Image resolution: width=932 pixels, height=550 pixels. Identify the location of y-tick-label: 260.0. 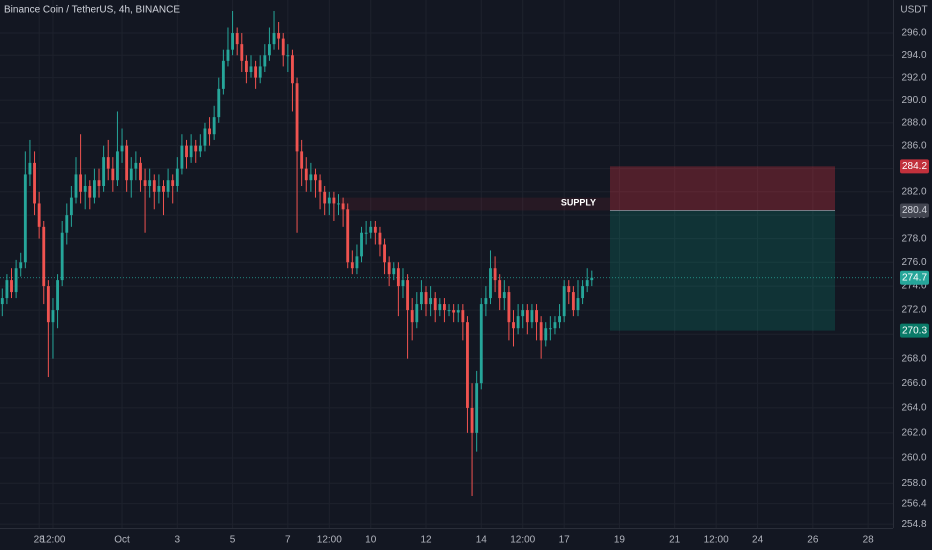
(913, 458).